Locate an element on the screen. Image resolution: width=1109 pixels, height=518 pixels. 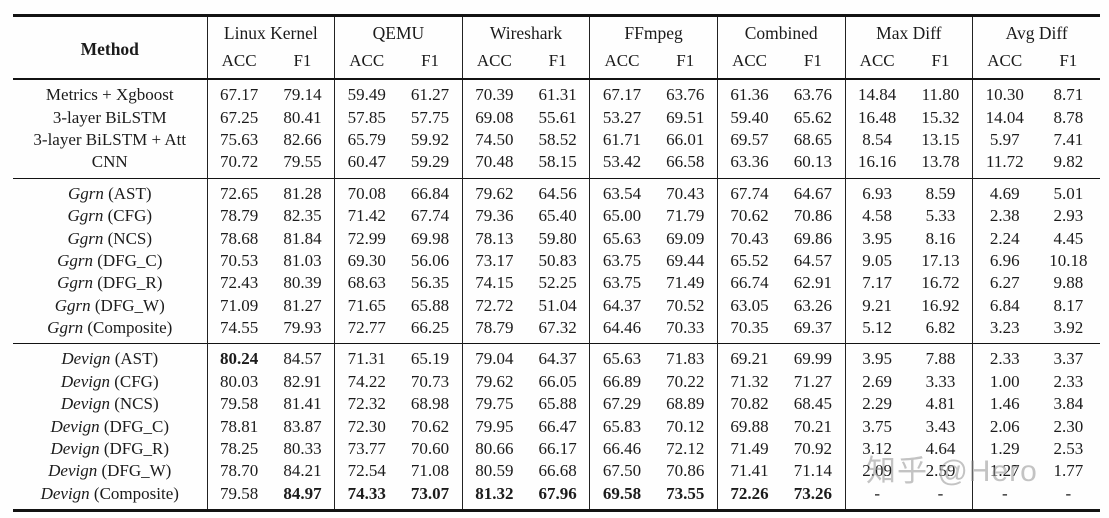
value-cell: 70.52 is located at coordinates (685, 305).